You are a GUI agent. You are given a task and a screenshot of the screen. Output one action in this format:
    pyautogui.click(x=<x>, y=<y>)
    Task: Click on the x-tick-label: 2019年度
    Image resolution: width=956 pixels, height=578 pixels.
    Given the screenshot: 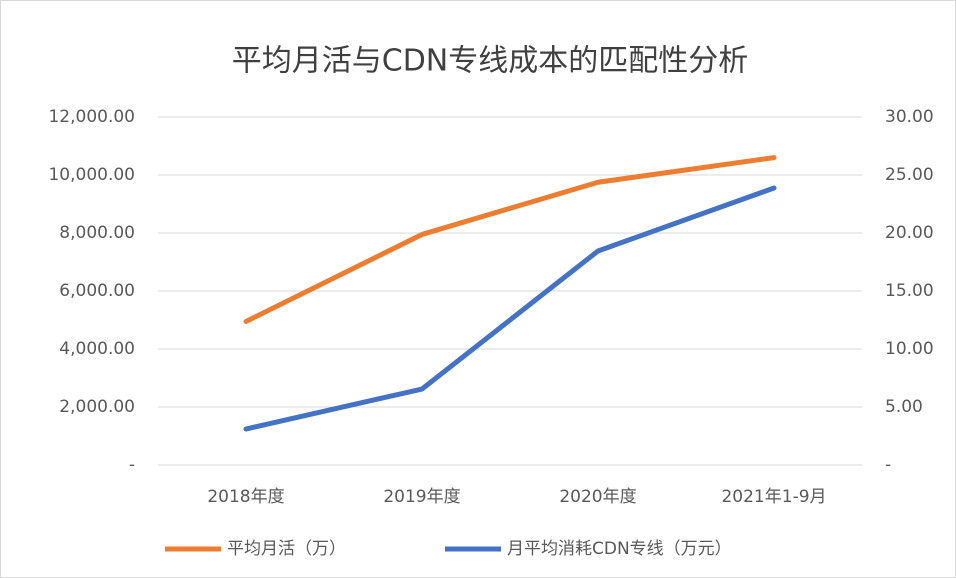 What is the action you would take?
    pyautogui.click(x=421, y=497)
    